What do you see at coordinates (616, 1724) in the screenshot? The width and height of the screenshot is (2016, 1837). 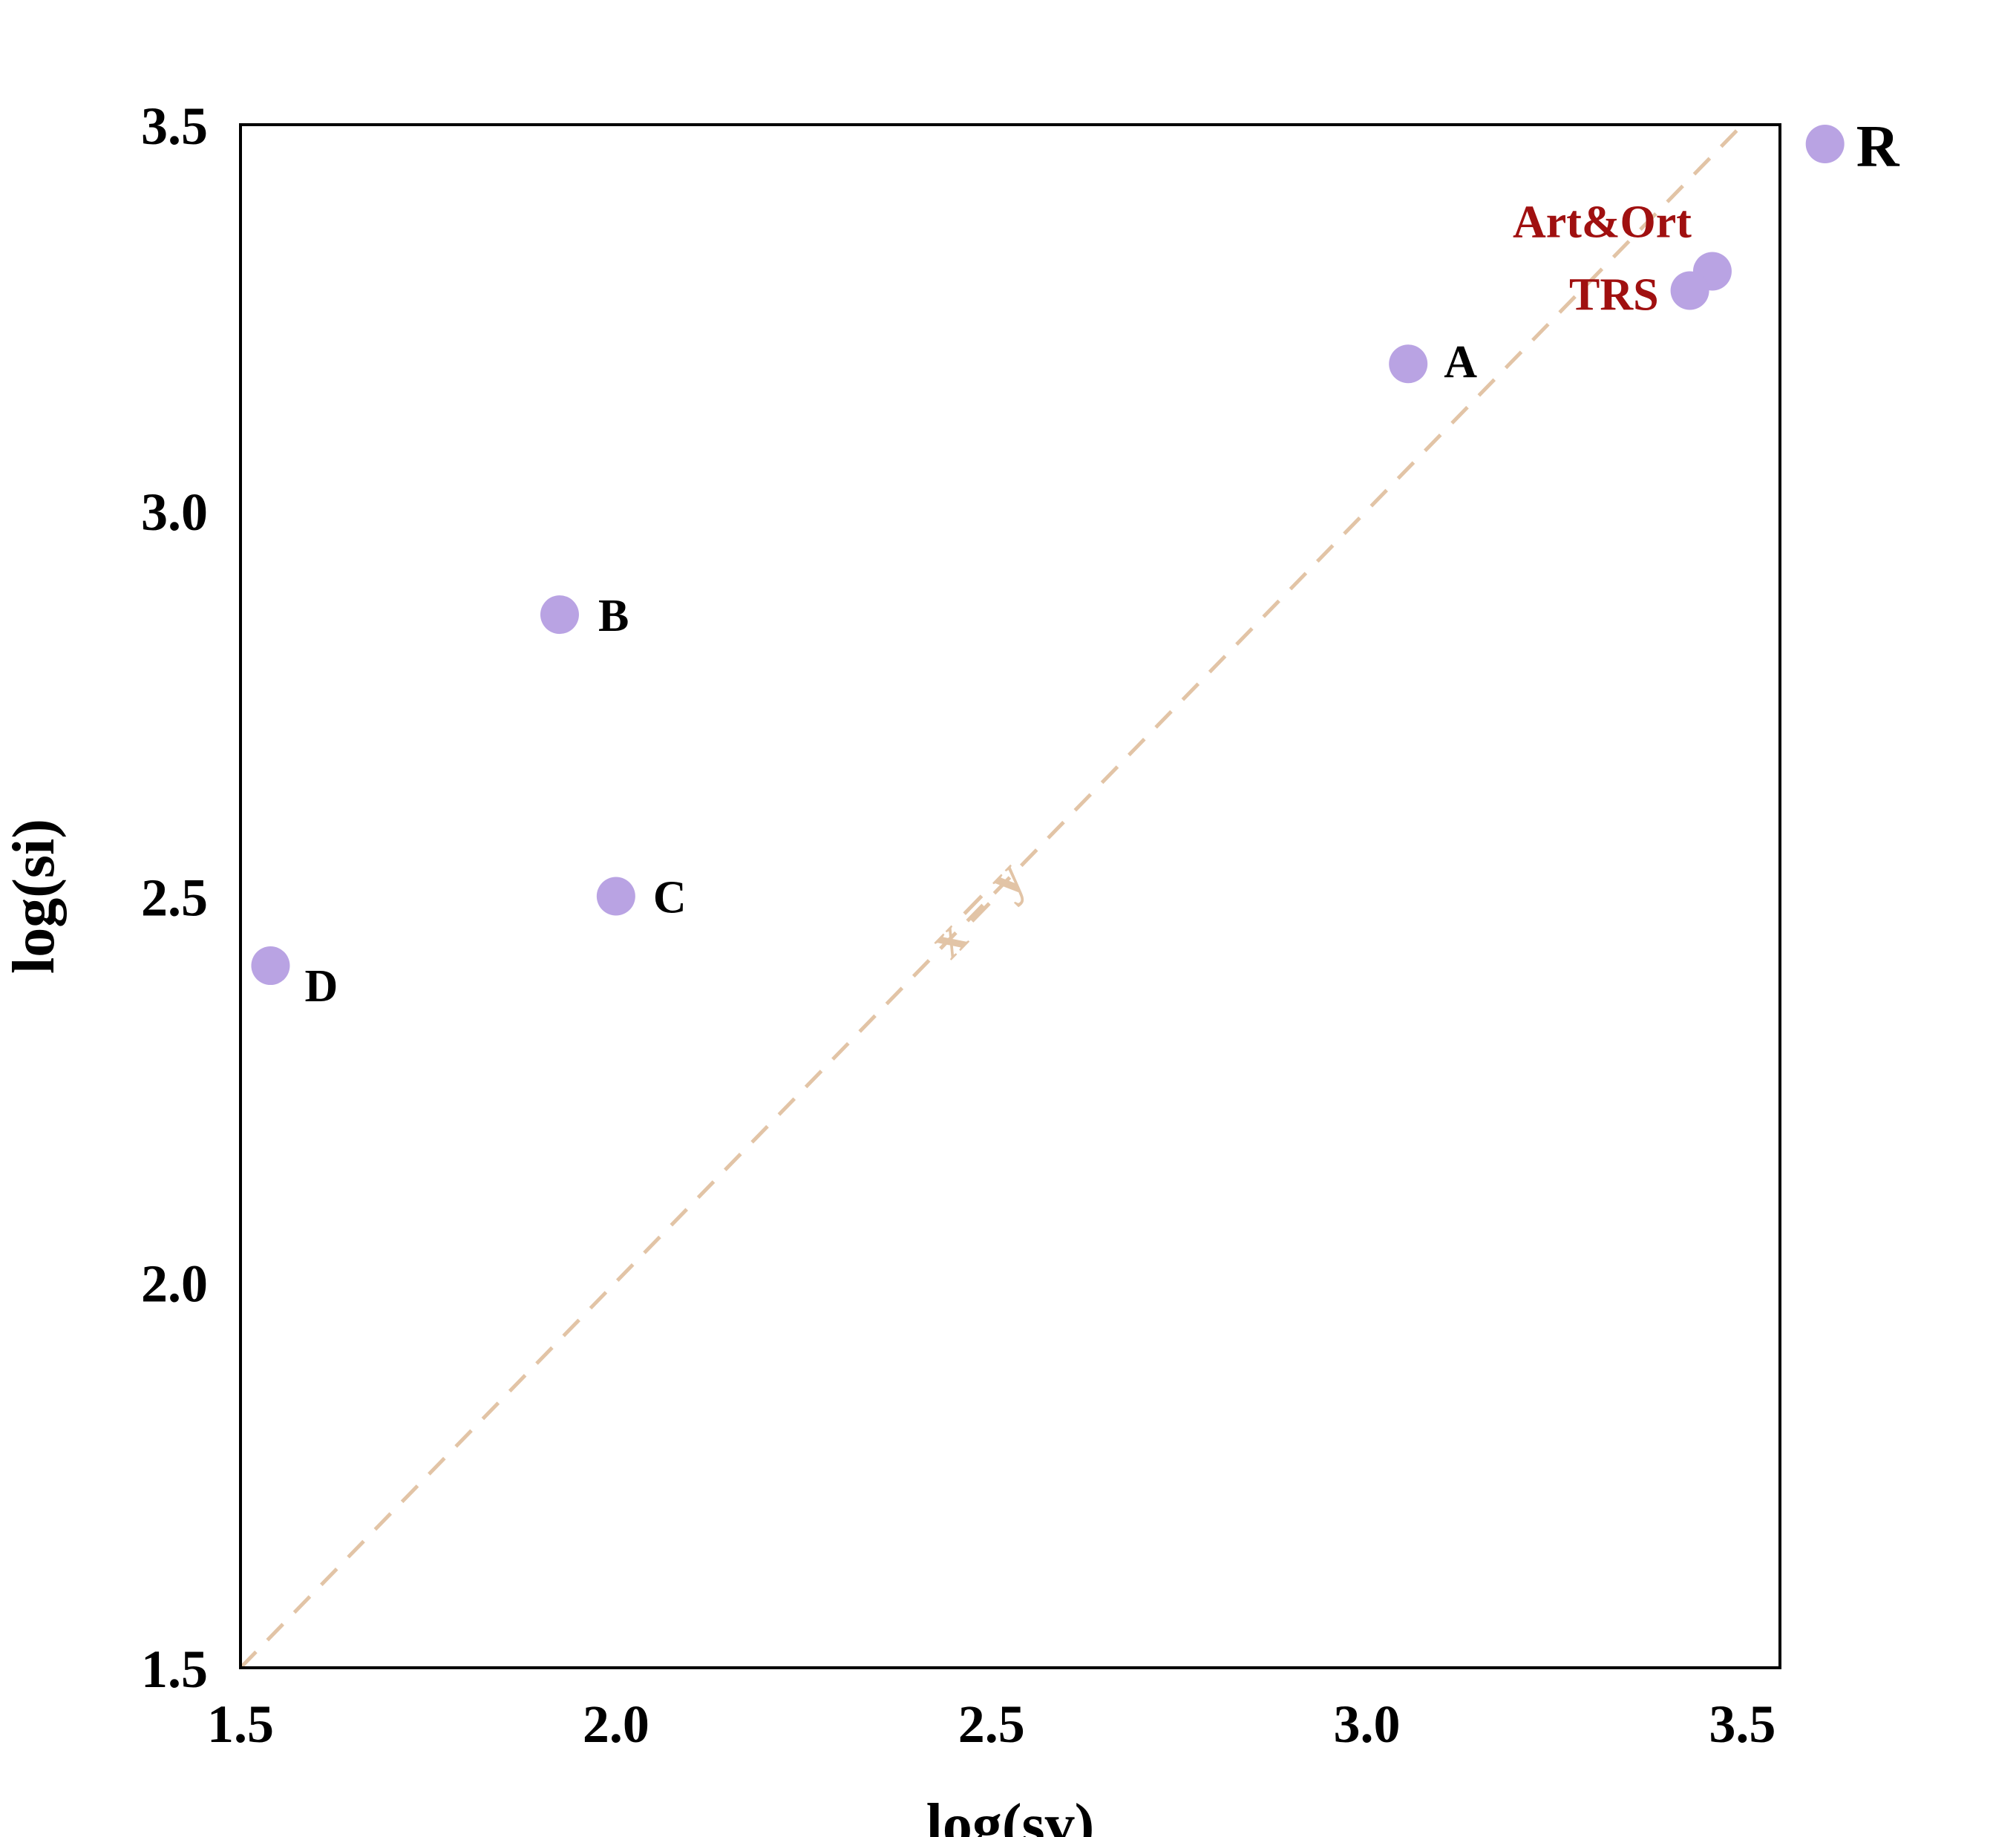 I see `x-tick-label: 2.0` at bounding box center [616, 1724].